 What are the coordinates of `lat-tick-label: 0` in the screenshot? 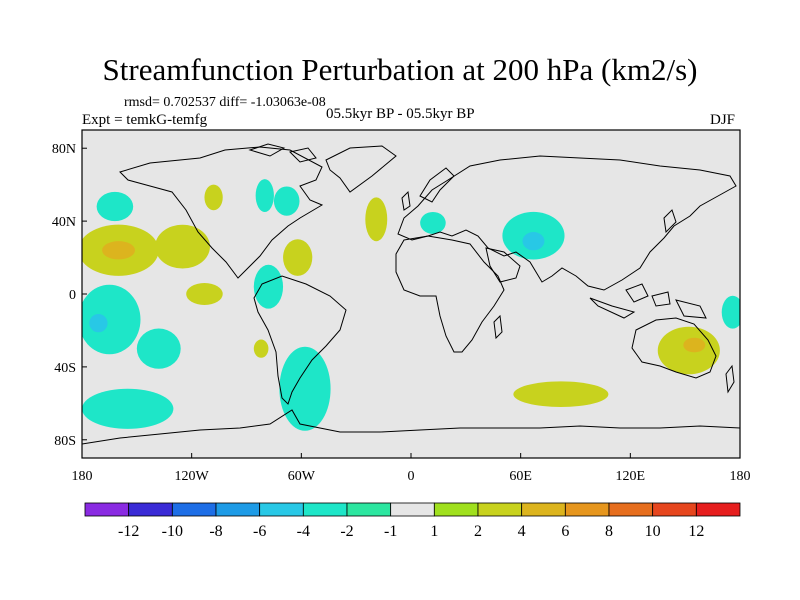 It's located at (72, 295).